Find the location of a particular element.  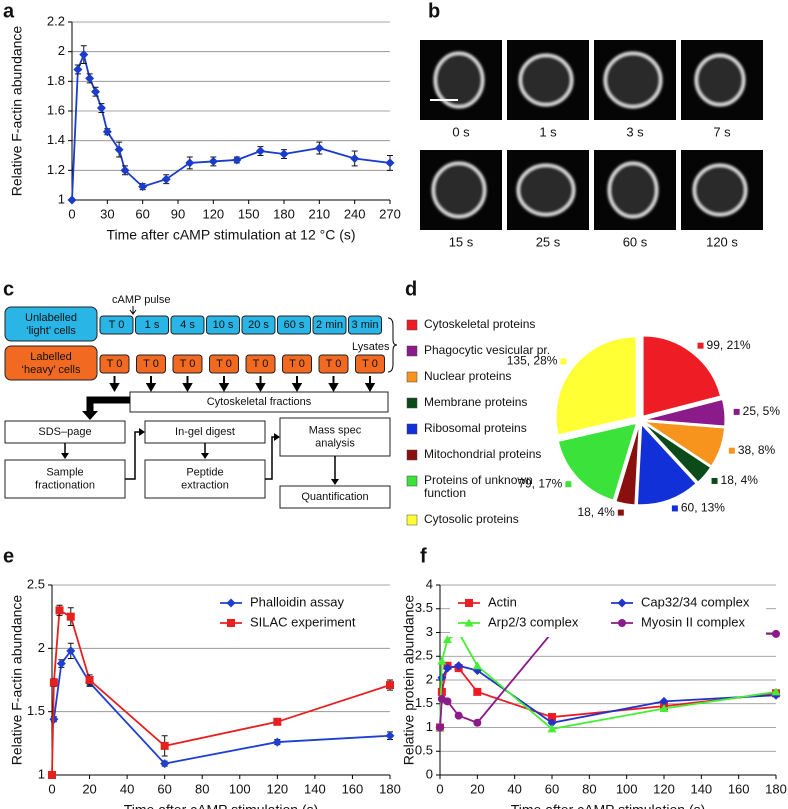

y-tick-label: 2 is located at coordinates (41, 647).